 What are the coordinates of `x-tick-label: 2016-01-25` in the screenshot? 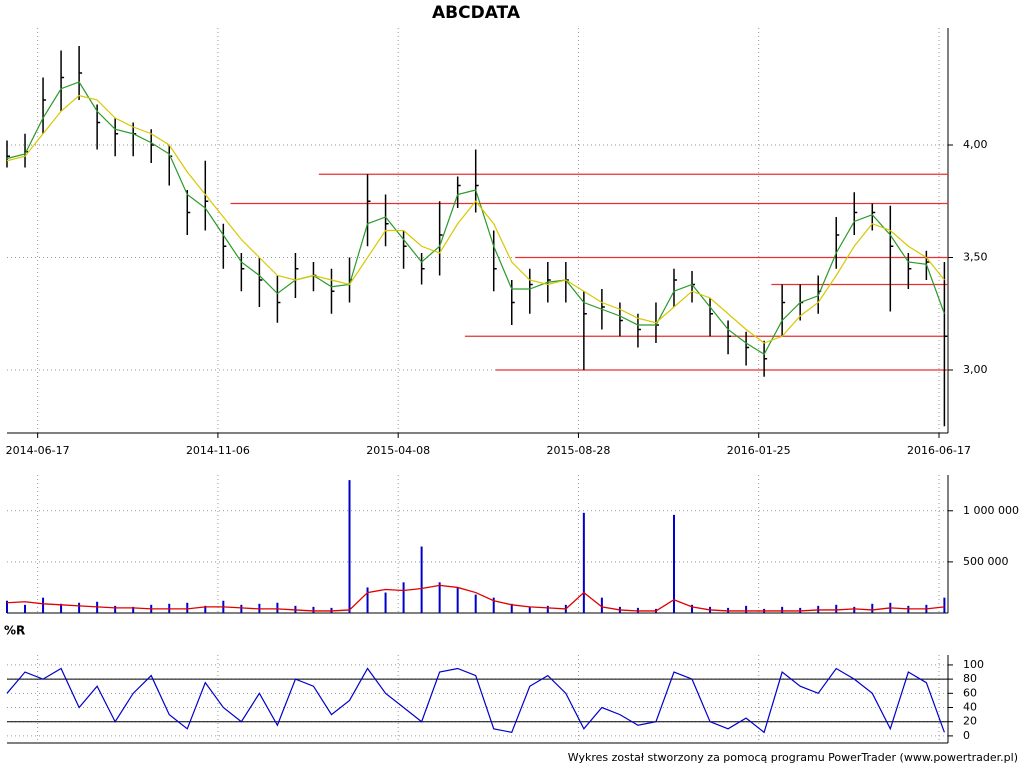 It's located at (759, 450).